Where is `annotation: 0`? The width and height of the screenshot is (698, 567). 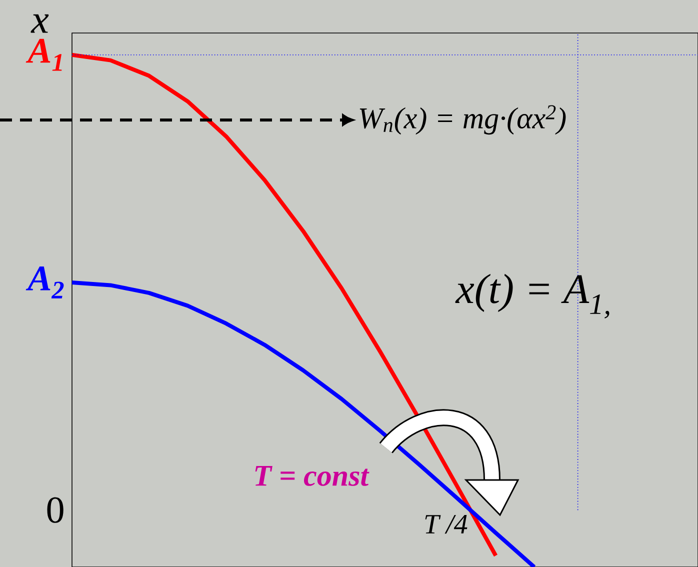
annotation: 0 is located at coordinates (55, 510).